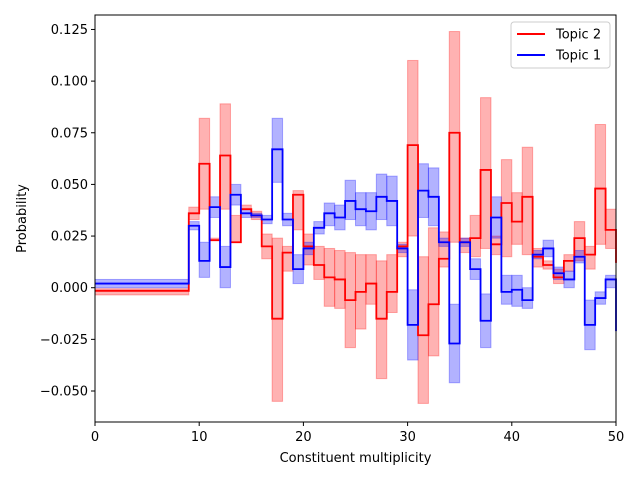  What do you see at coordinates (64, 340) in the screenshot?
I see `y-tick-label: −0.025` at bounding box center [64, 340].